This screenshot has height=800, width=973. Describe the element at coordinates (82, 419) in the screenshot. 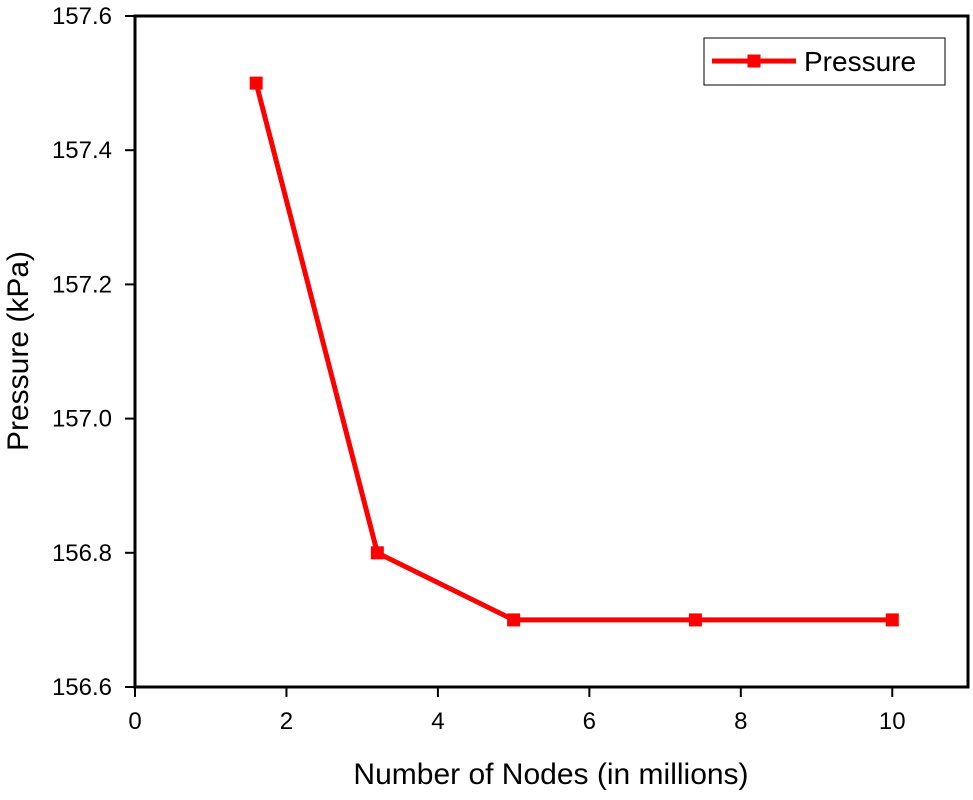

I see `y-tick-label: 157.0` at that location.